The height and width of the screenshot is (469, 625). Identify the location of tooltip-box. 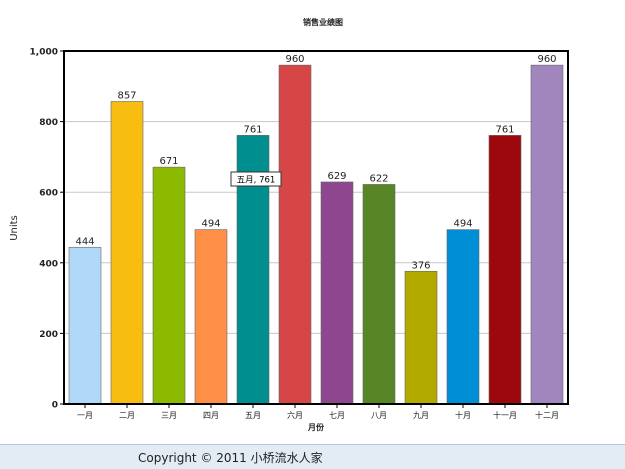
(256, 179).